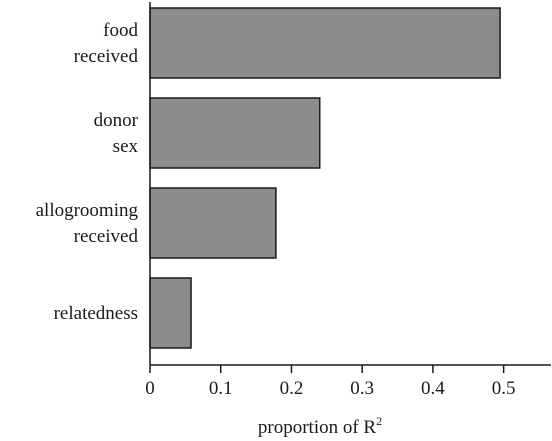 The image size is (552, 441). What do you see at coordinates (126, 146) in the screenshot?
I see `category-label-1-1: sex` at bounding box center [126, 146].